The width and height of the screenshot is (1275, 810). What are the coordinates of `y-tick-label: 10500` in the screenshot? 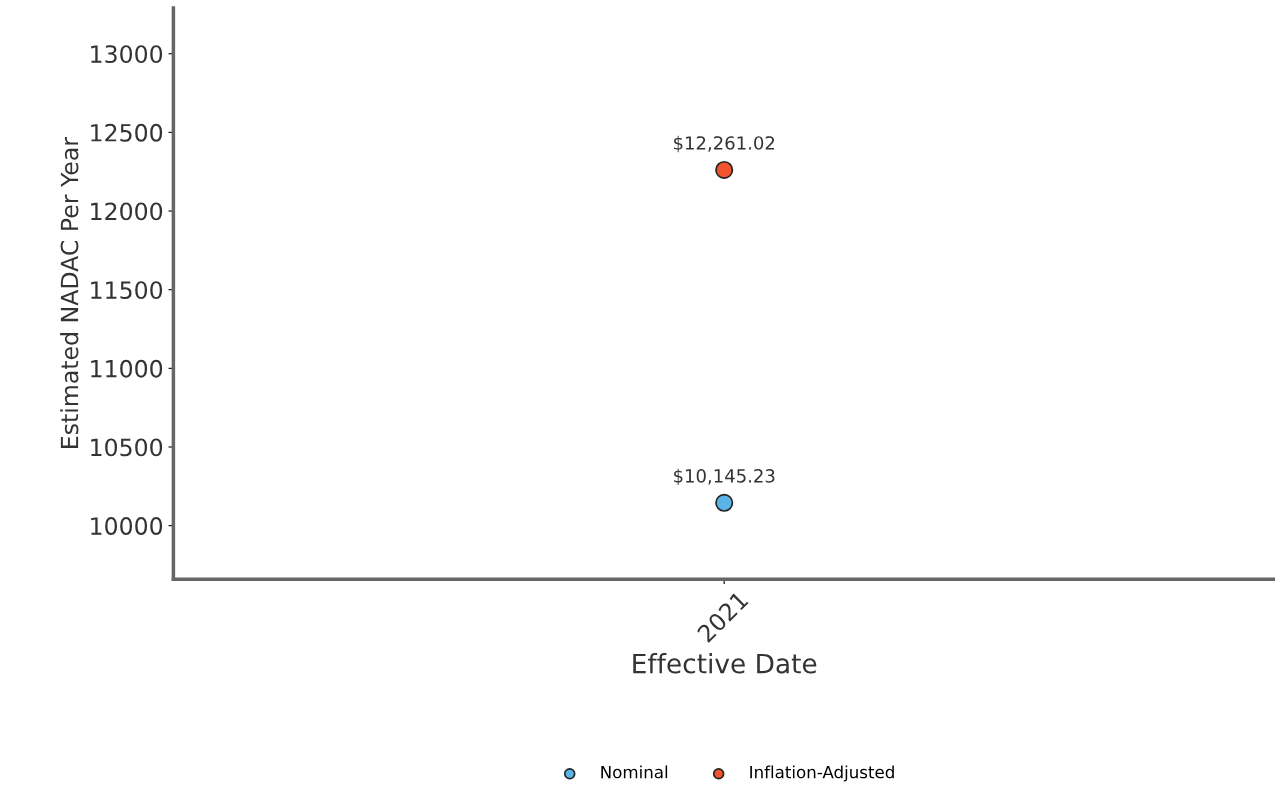 It's located at (127, 447).